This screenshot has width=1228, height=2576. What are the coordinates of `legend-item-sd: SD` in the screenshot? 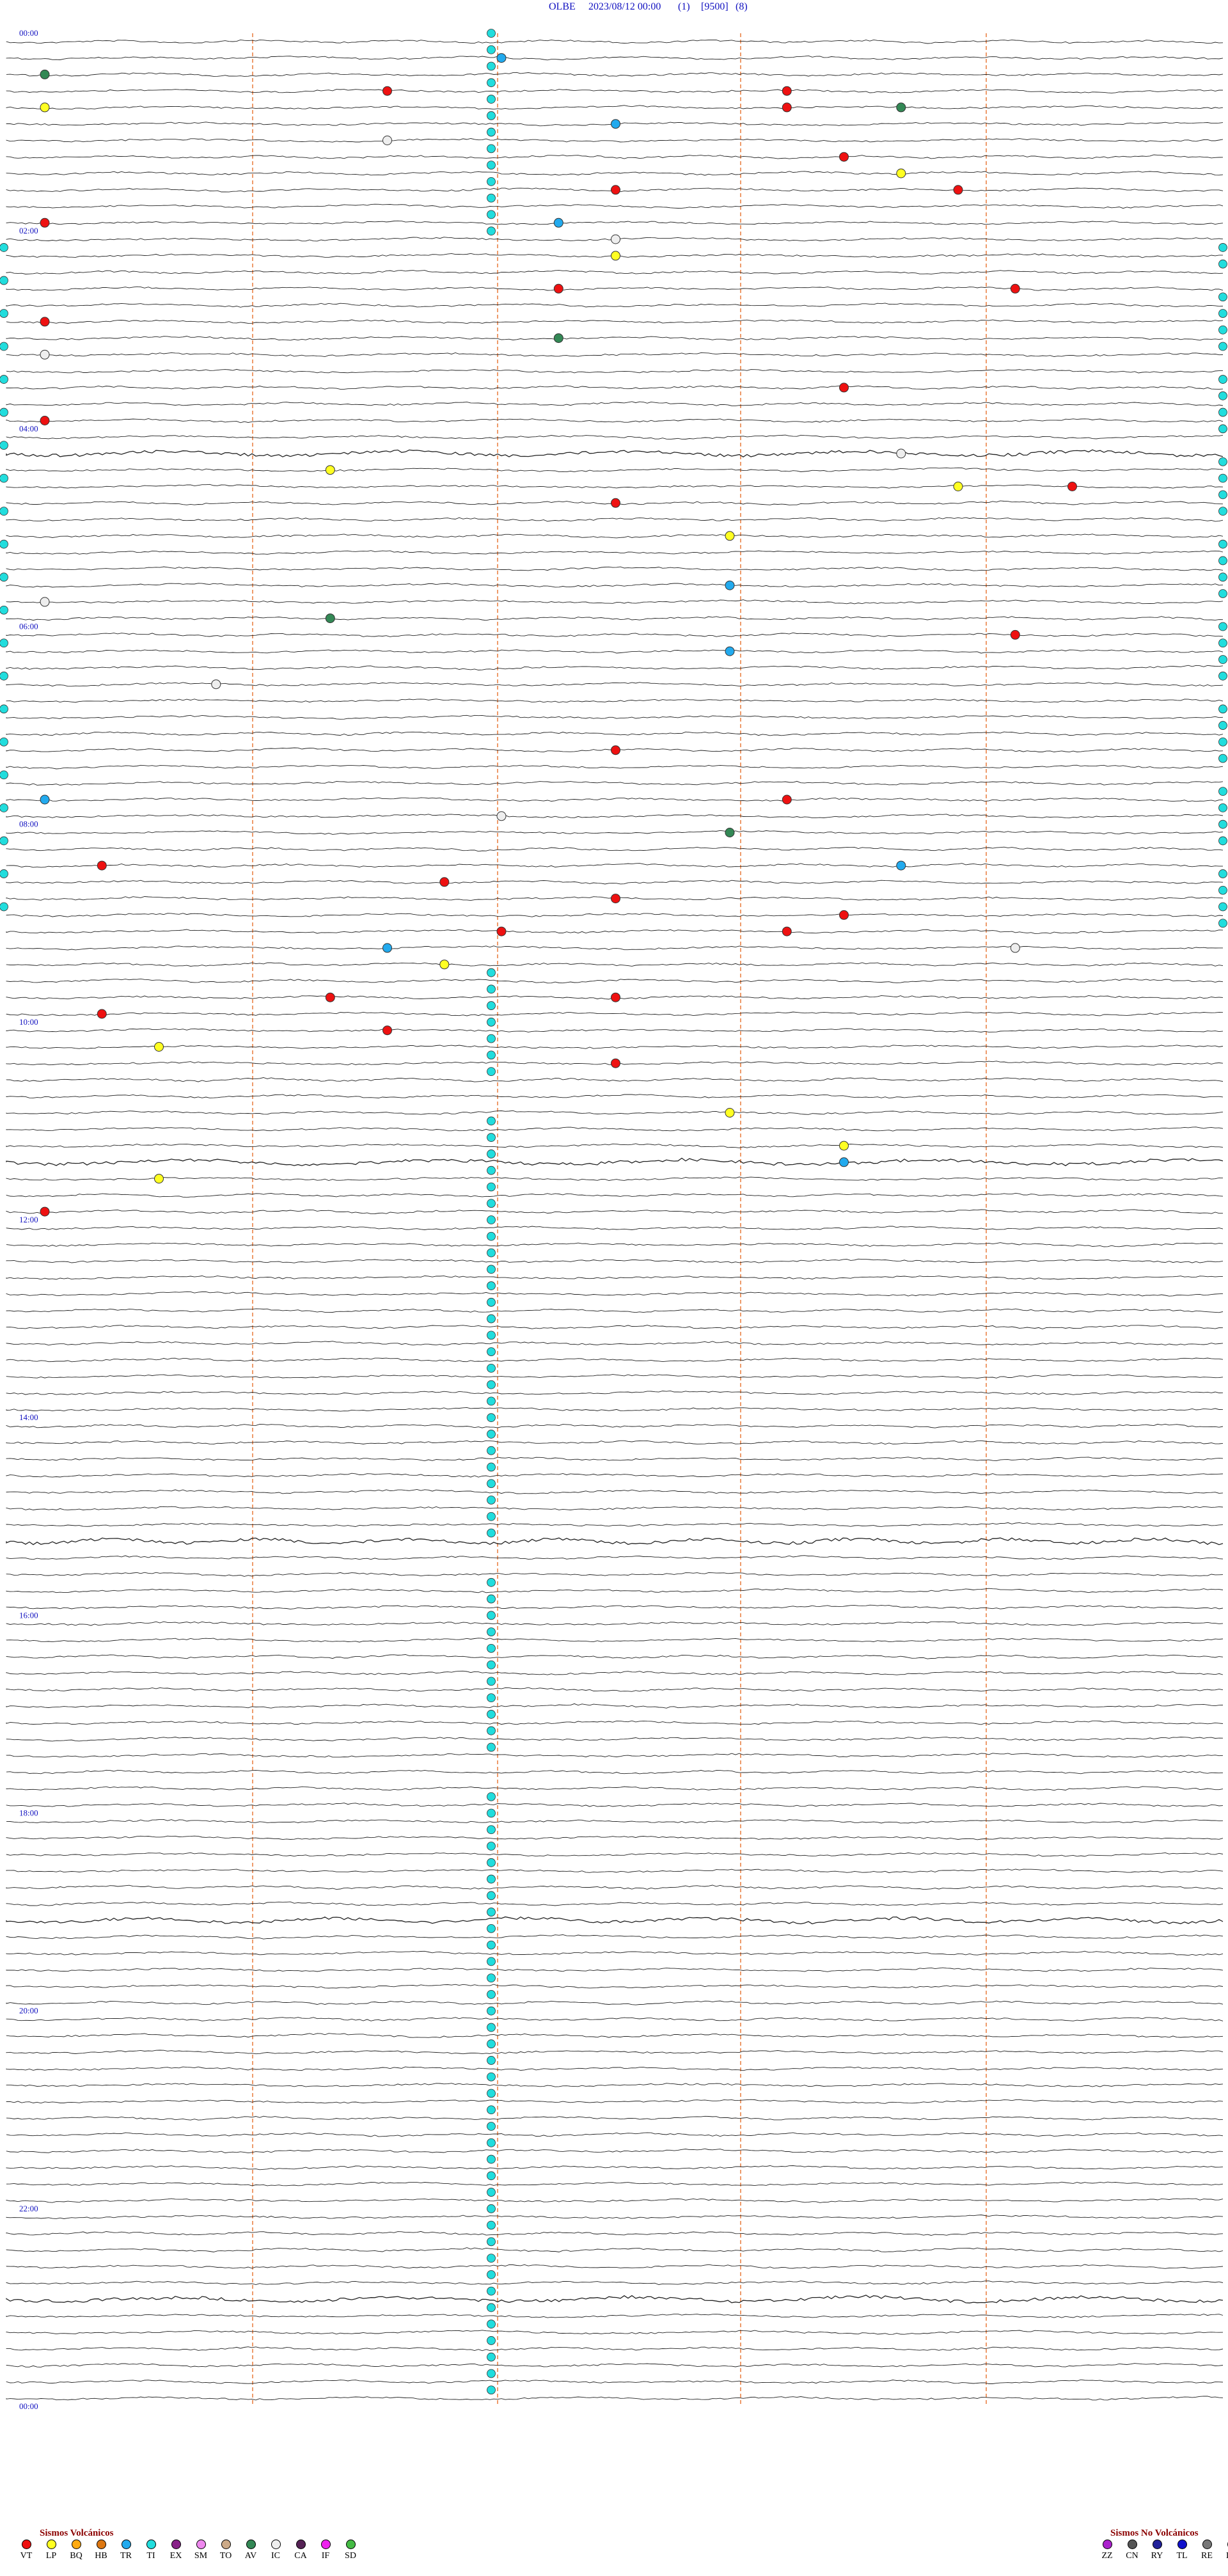 It's located at (350, 2550).